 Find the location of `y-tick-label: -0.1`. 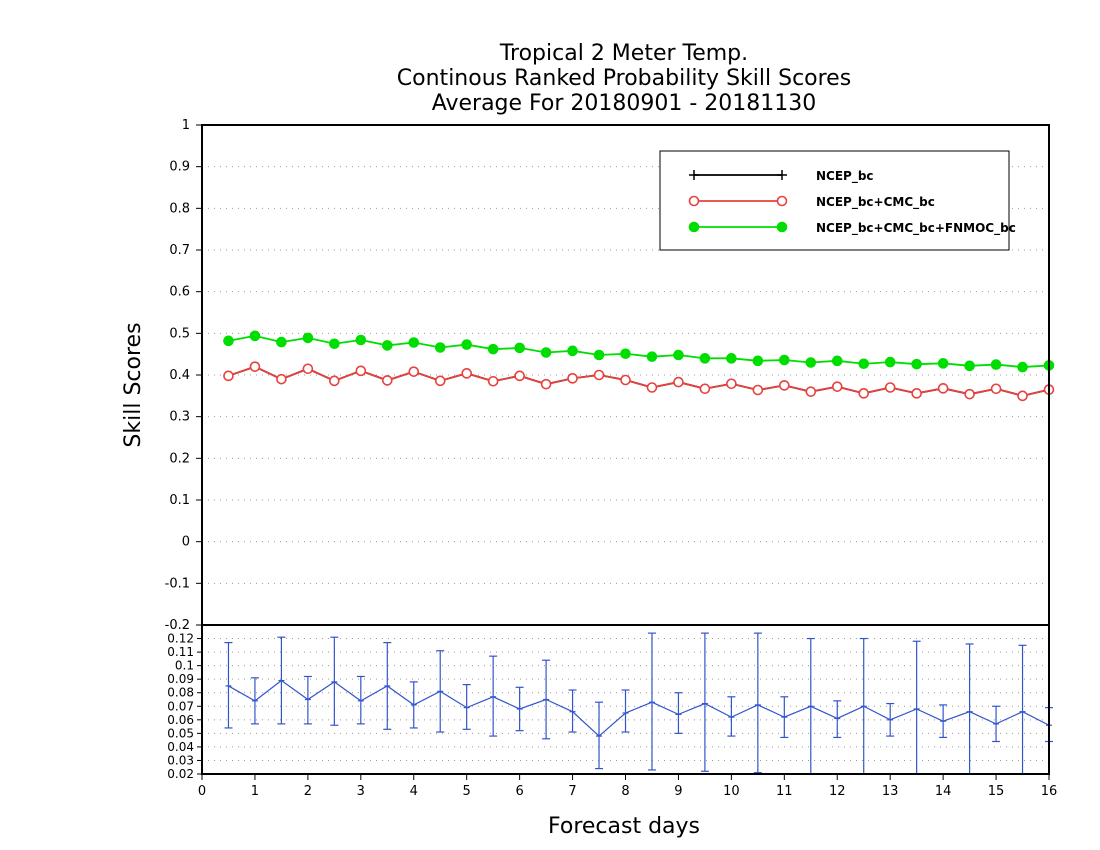

y-tick-label: -0.1 is located at coordinates (177, 583).